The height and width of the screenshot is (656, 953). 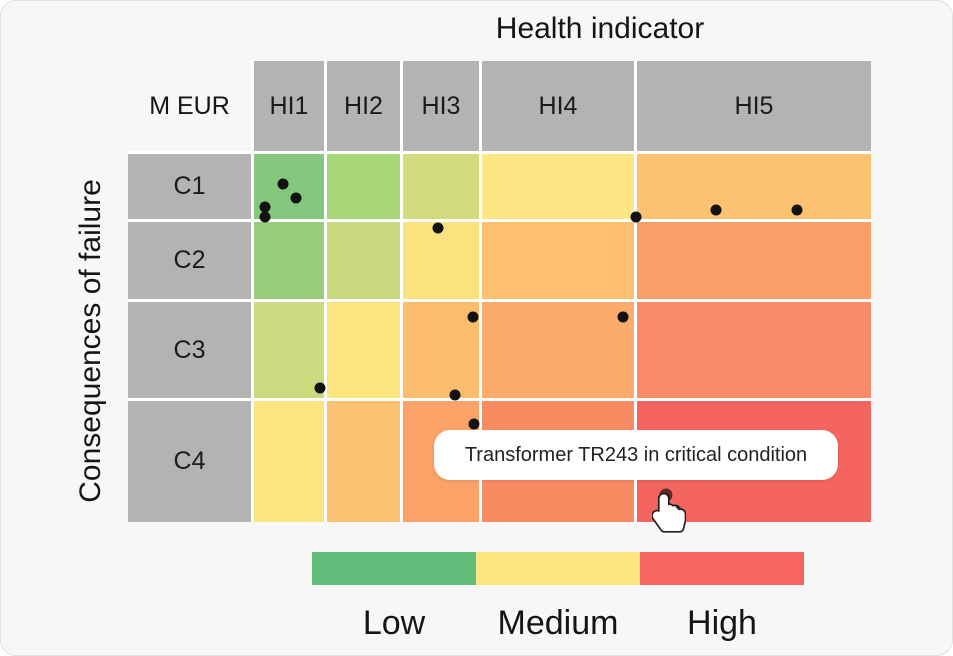 I want to click on legend-label-high: High, so click(x=722, y=622).